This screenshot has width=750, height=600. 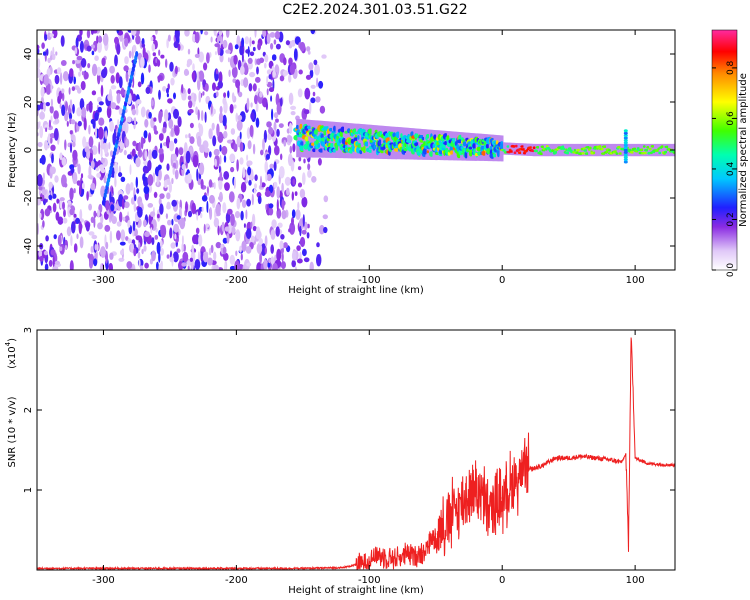 What do you see at coordinates (375, 10) in the screenshot?
I see `chart-title: C2E2.2024.301.03.51.G22` at bounding box center [375, 10].